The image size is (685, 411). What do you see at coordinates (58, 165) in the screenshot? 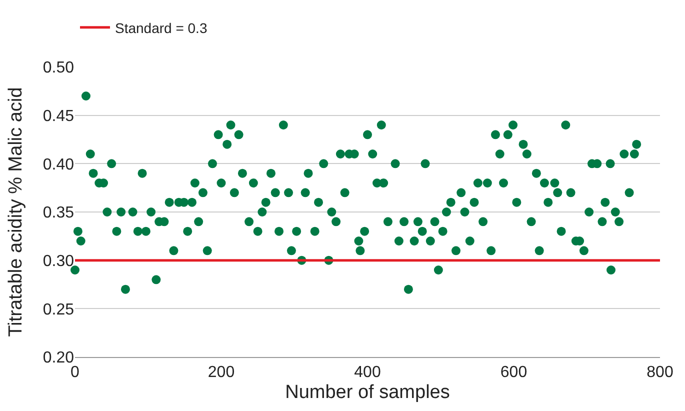
I see `y-tick-label: 0.40` at bounding box center [58, 165].